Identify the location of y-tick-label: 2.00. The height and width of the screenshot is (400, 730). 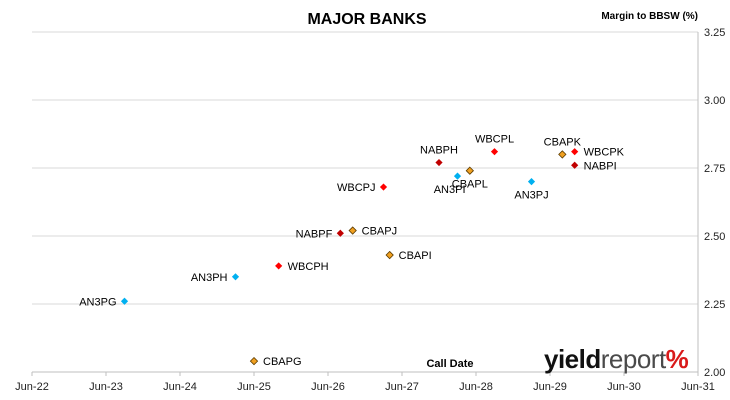
(714, 373).